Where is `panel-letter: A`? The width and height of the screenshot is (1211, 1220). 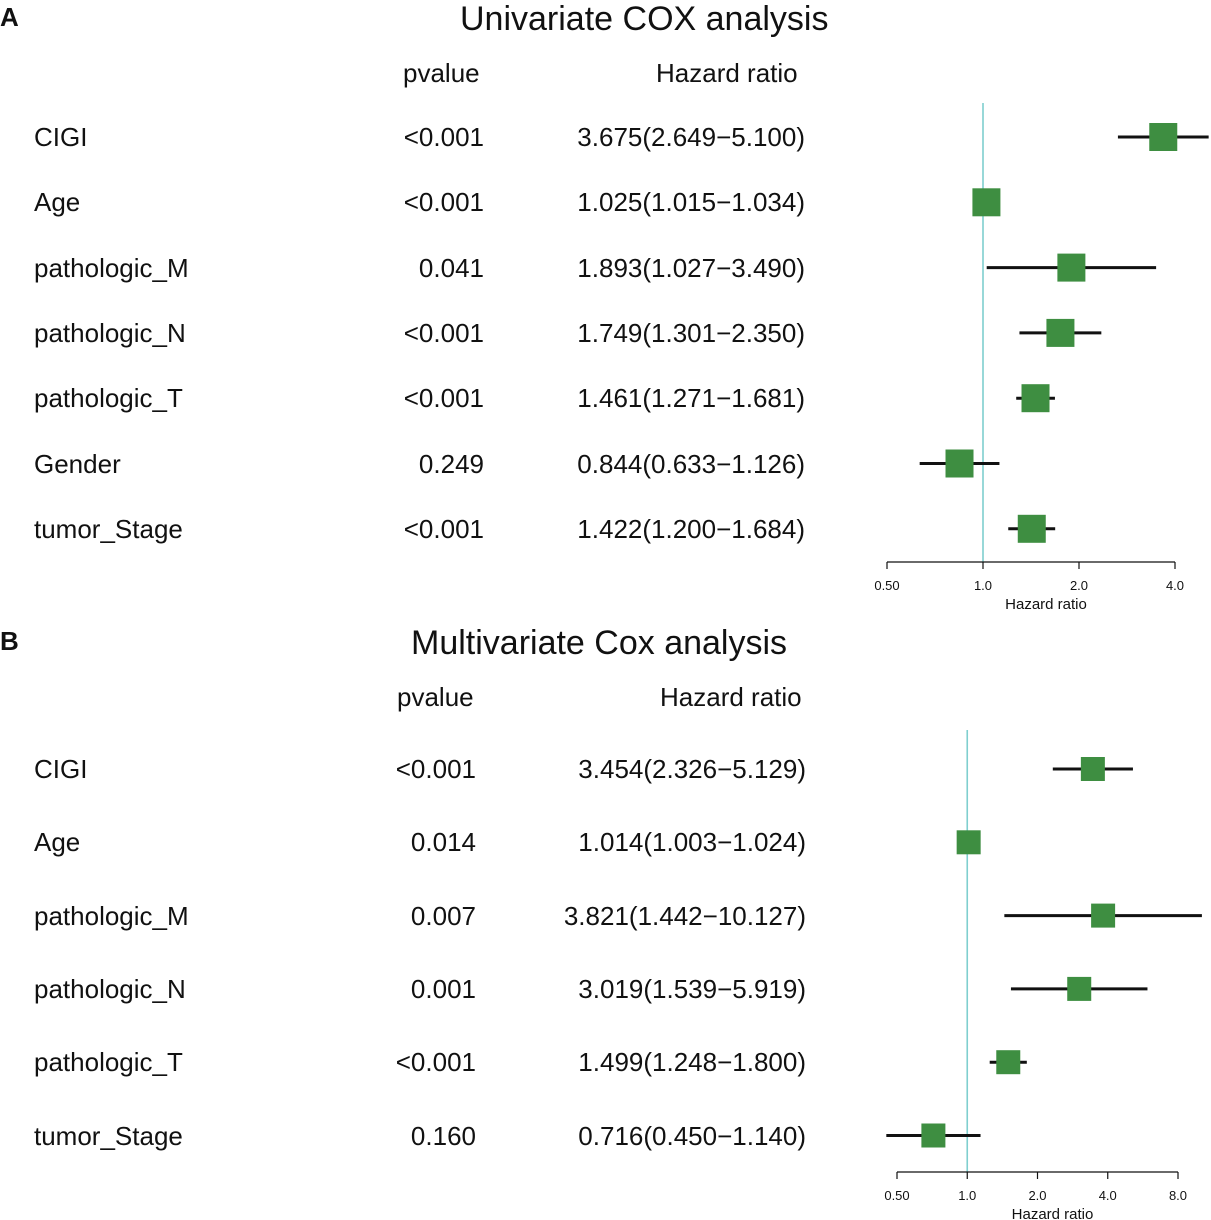
panel-letter: A is located at coordinates (9, 17).